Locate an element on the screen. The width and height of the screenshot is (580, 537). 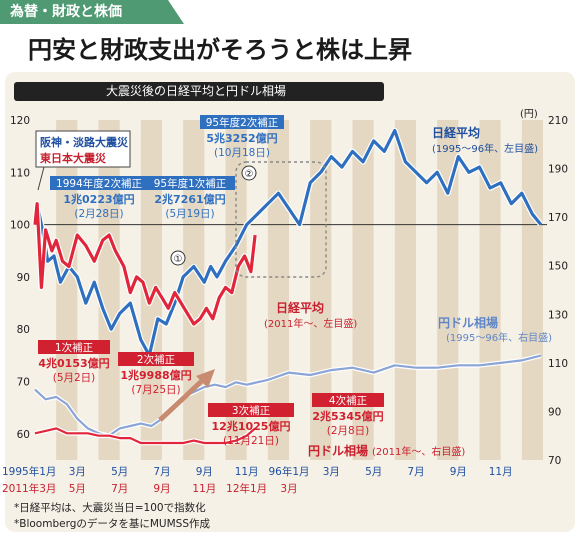
callout-1995-oct-date: (10月18日) is located at coordinates (242, 153).